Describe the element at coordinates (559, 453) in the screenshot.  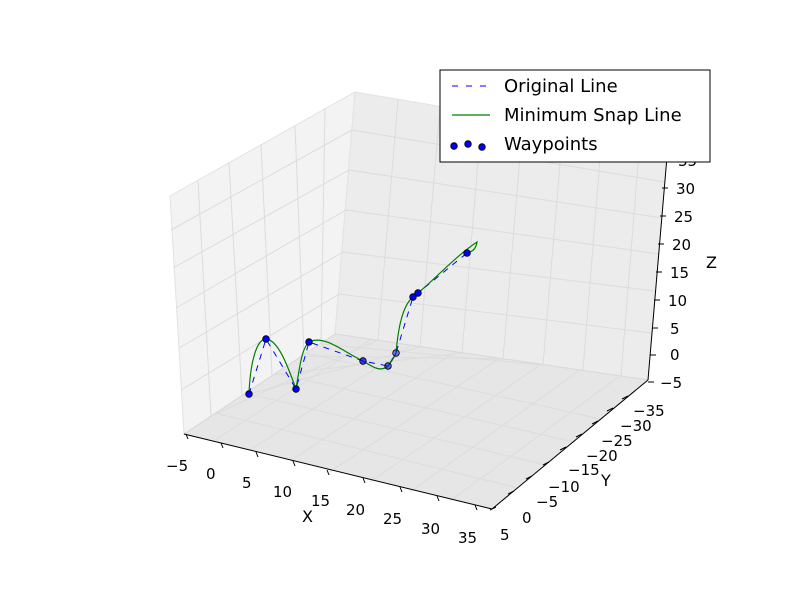
I see `y-tick-marks` at that location.